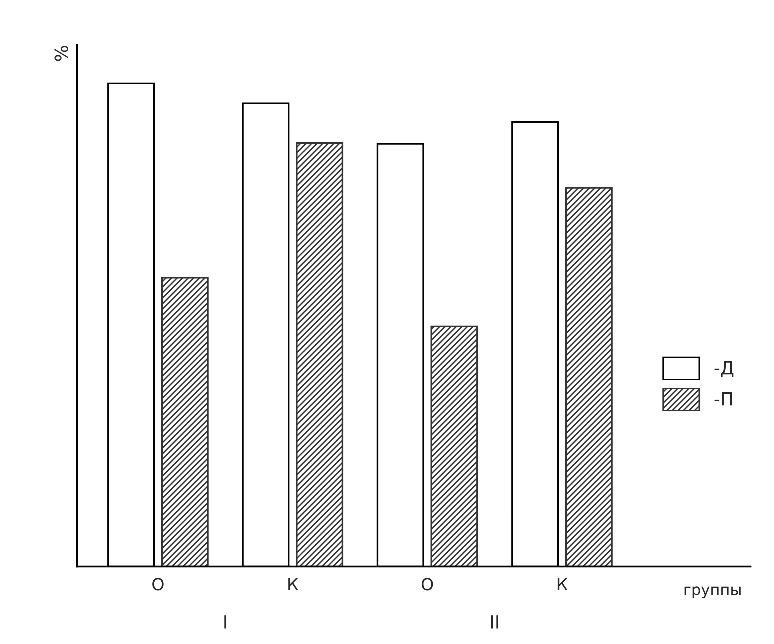 The height and width of the screenshot is (644, 774). What do you see at coordinates (724, 369) in the screenshot?
I see `legend-label: -Д` at bounding box center [724, 369].